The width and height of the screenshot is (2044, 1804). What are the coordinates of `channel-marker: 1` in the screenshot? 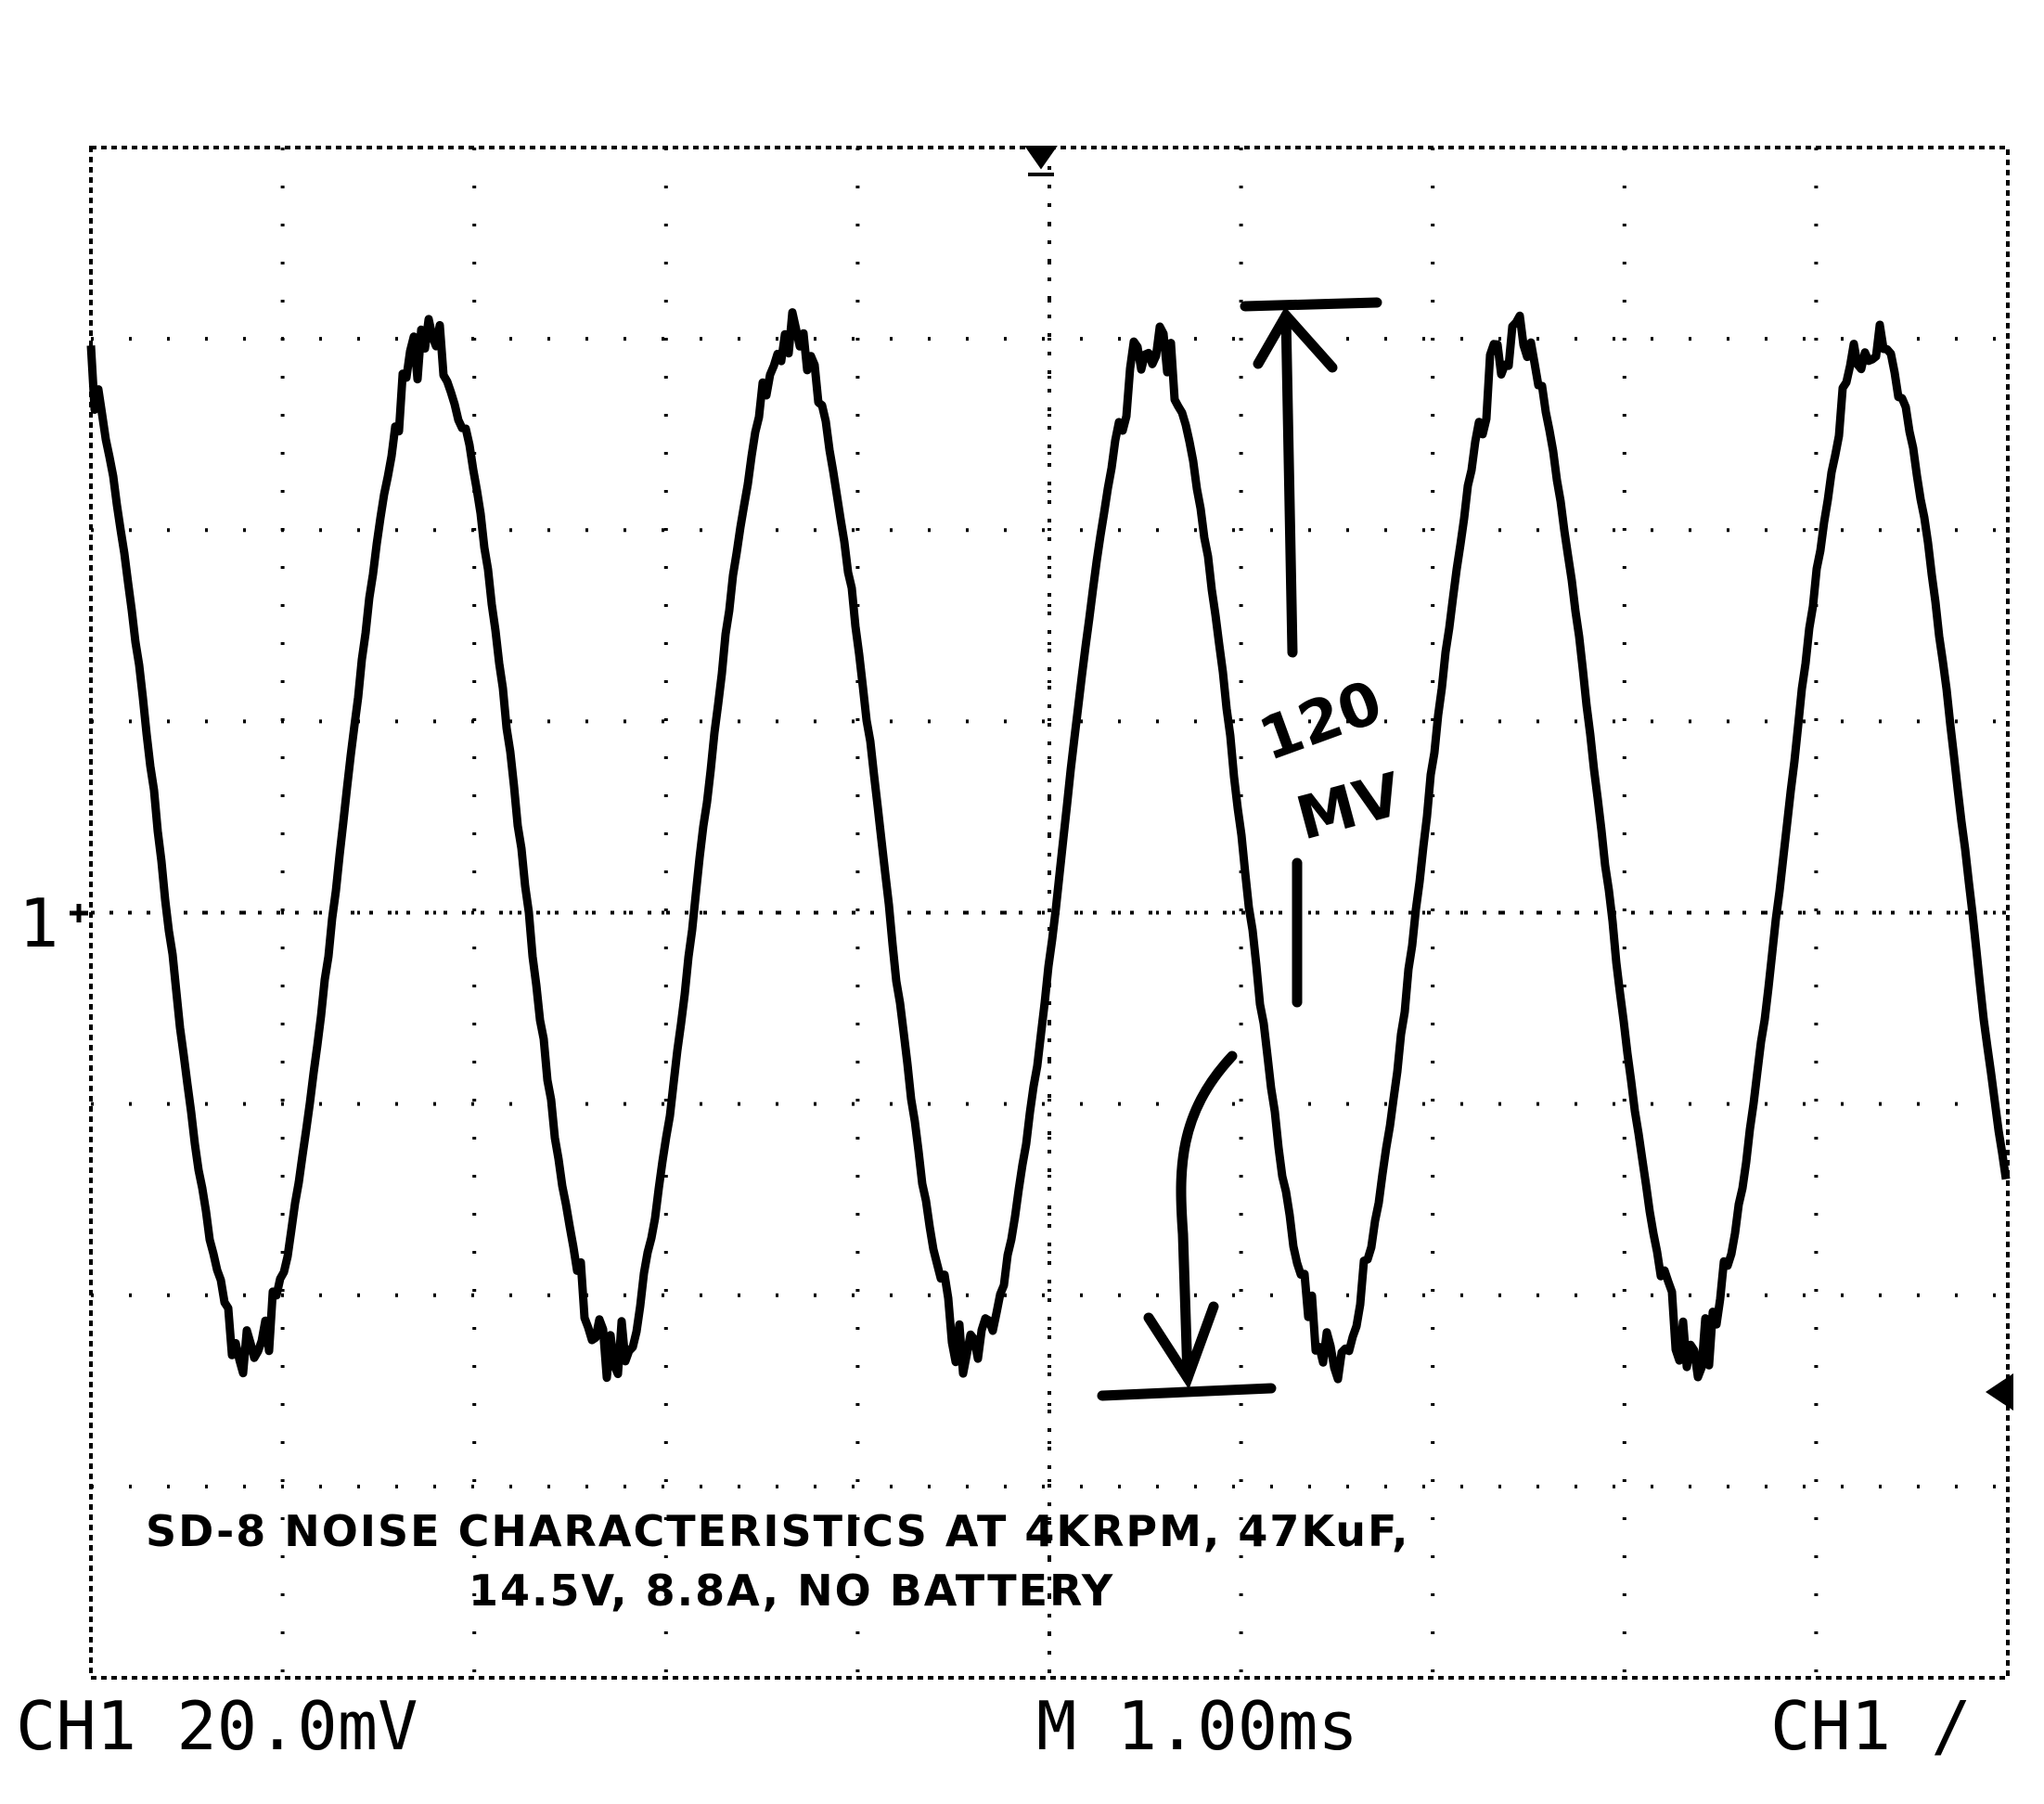 It's located at (39, 923).